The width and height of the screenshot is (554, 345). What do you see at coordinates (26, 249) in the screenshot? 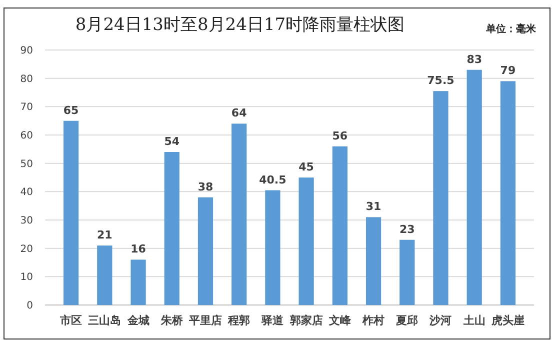
I see `y-tick-label: 20` at bounding box center [26, 249].